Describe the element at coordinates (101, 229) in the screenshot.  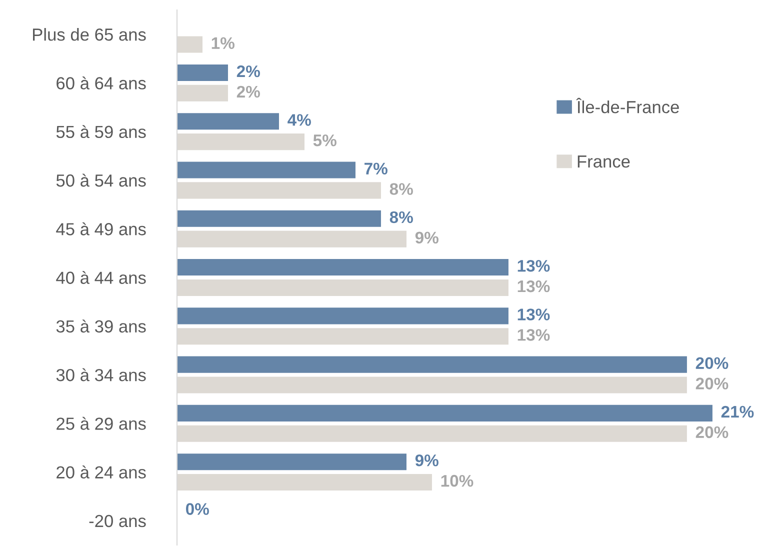
I see `y-tick-label: 45 à 49 ans` at that location.